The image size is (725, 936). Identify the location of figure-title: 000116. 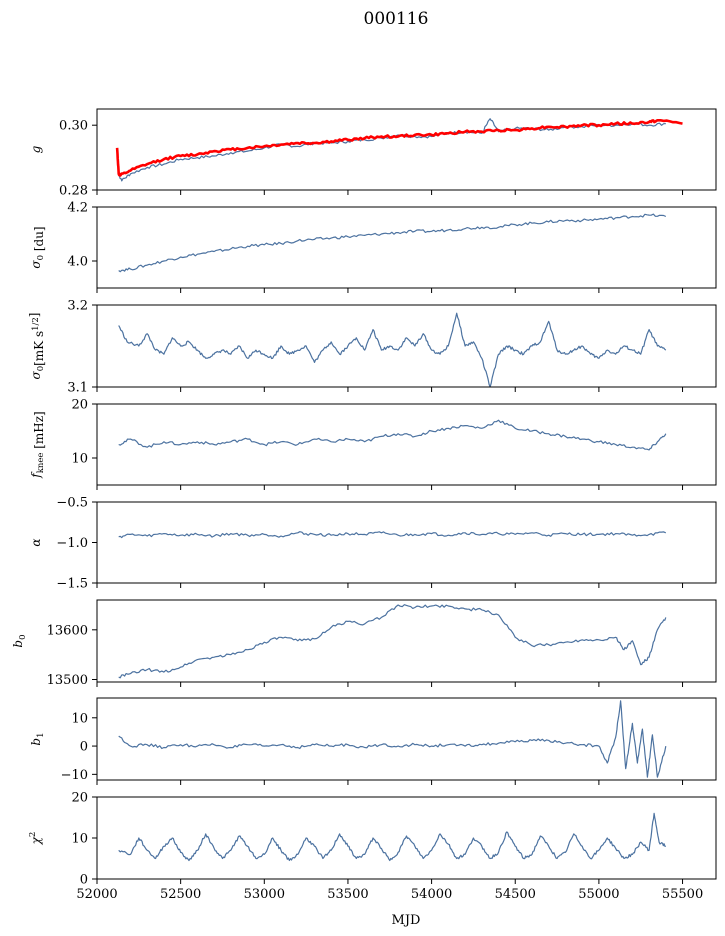
(396, 19).